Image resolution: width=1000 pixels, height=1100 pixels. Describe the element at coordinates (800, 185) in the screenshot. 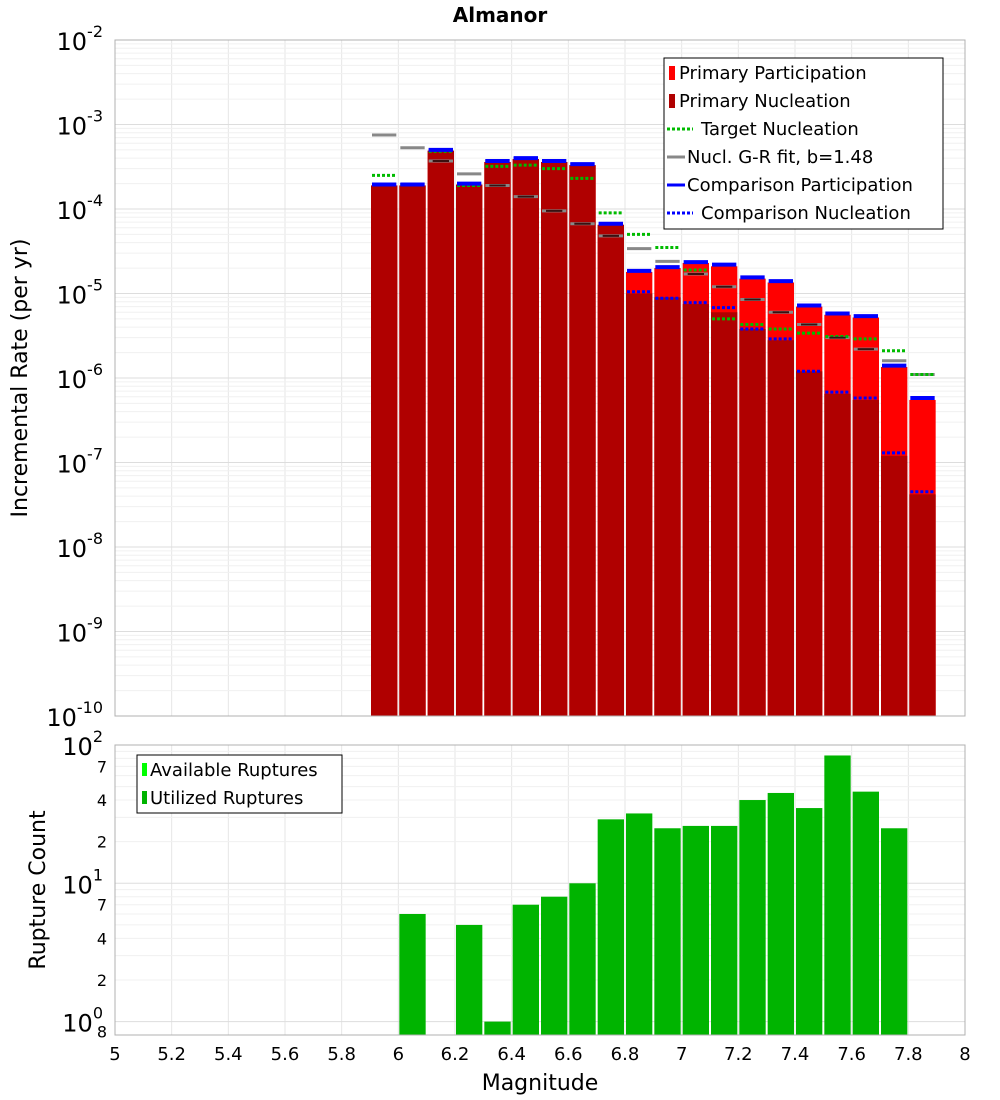

I see `legend-label: Comparison Participation` at that location.